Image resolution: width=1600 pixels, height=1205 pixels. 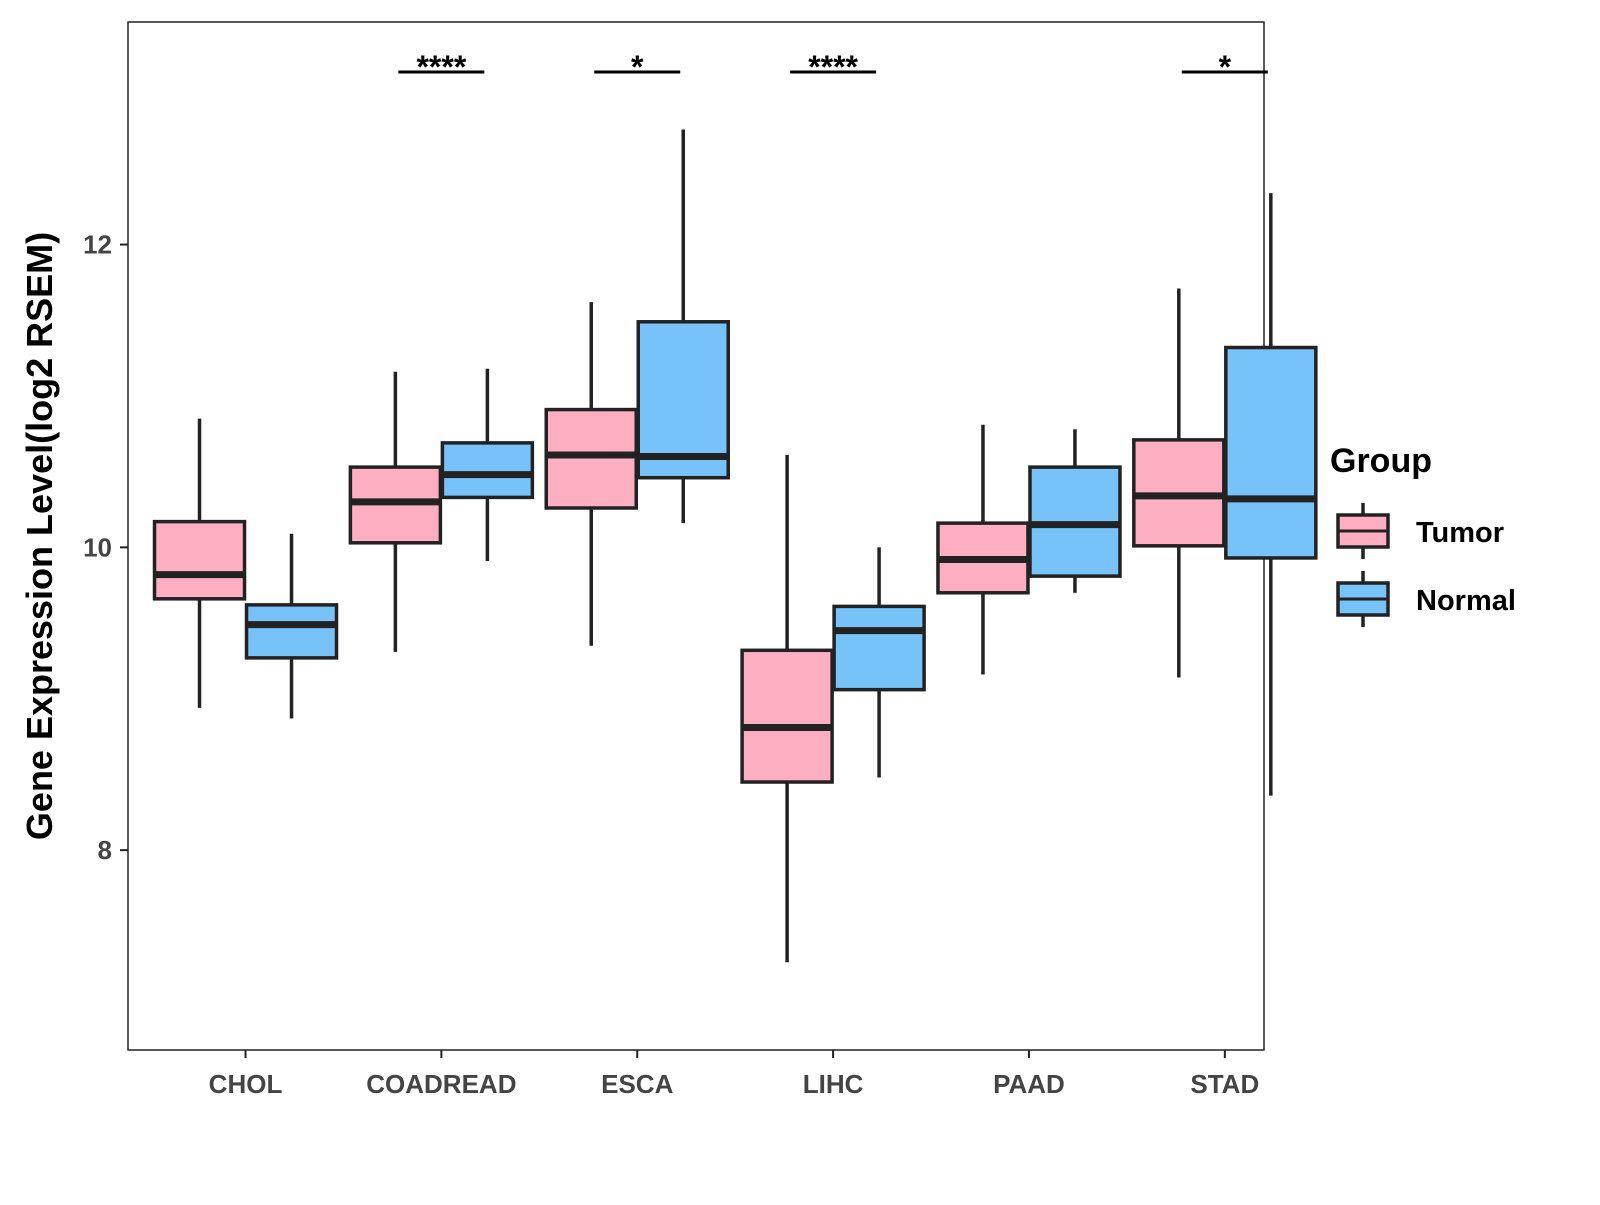 I want to click on legend-label: Tumor, so click(x=1460, y=533).